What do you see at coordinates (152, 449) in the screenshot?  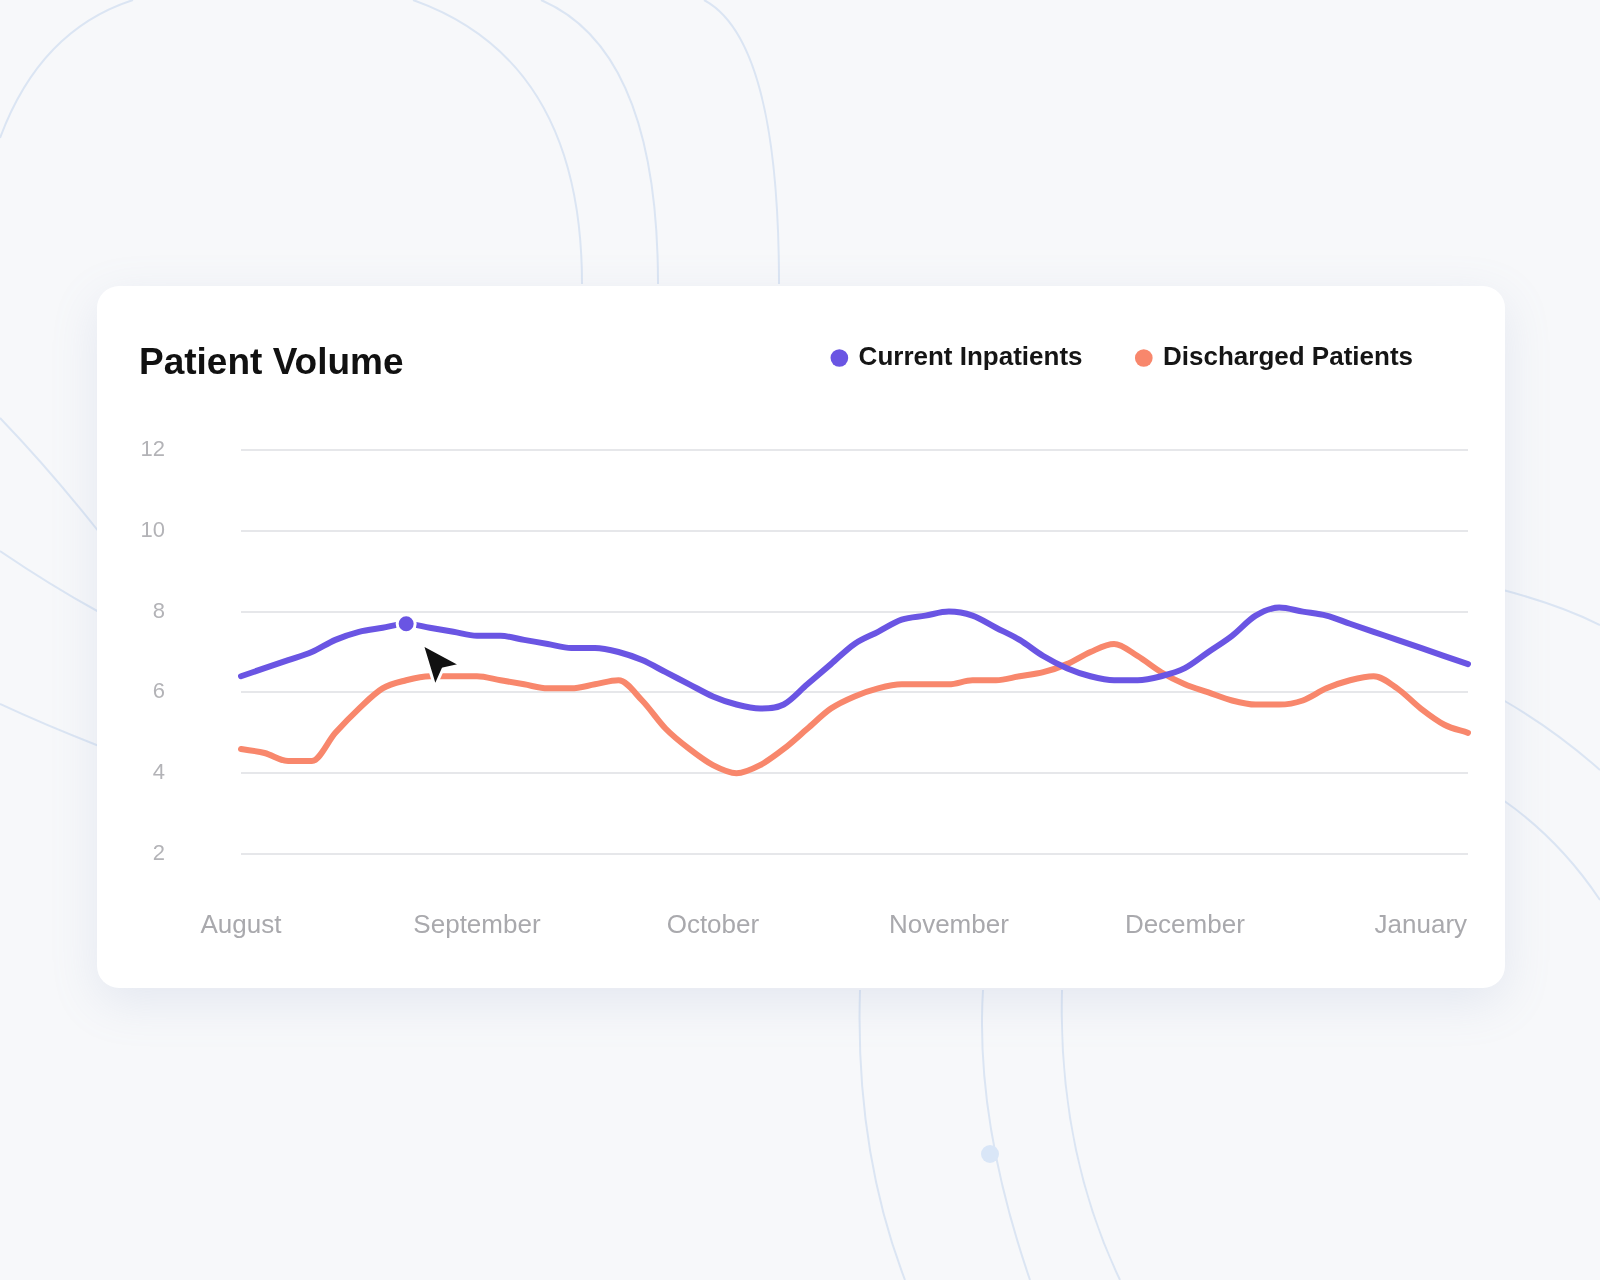 I see `y-tick-label: 12` at bounding box center [152, 449].